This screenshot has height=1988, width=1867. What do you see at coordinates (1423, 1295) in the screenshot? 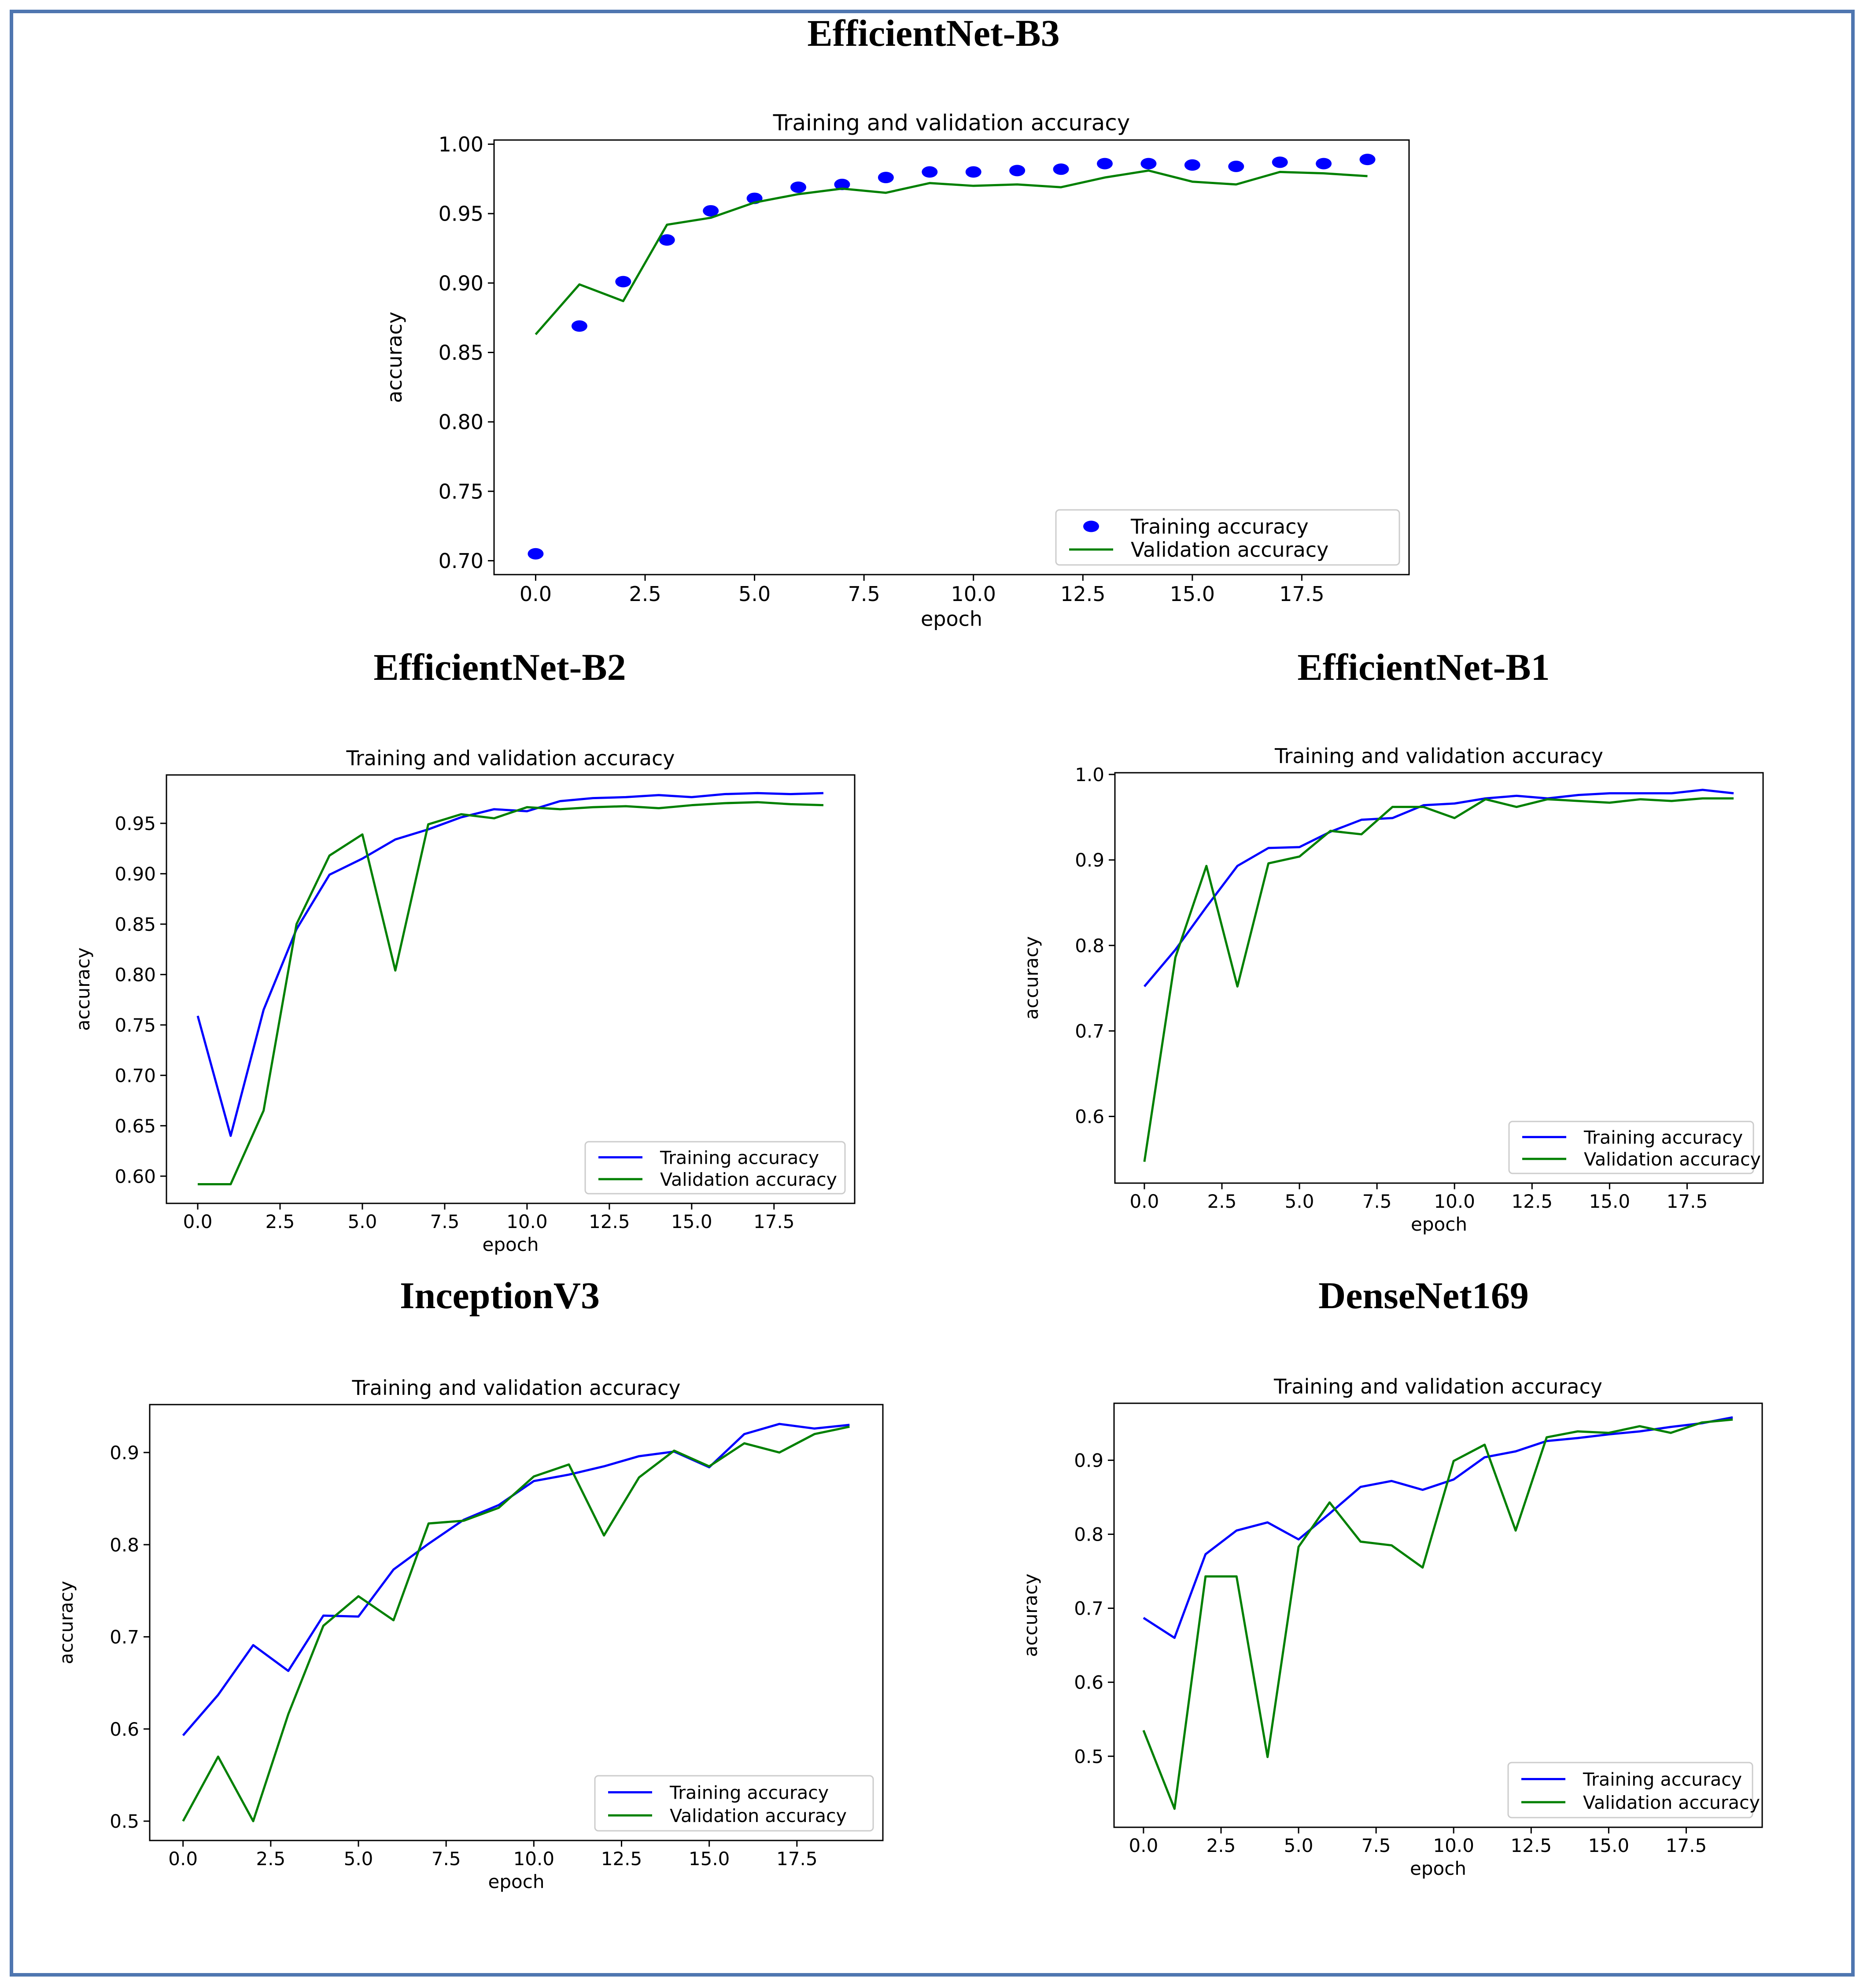
I see `heading-densenet169: DenseNet169` at bounding box center [1423, 1295].